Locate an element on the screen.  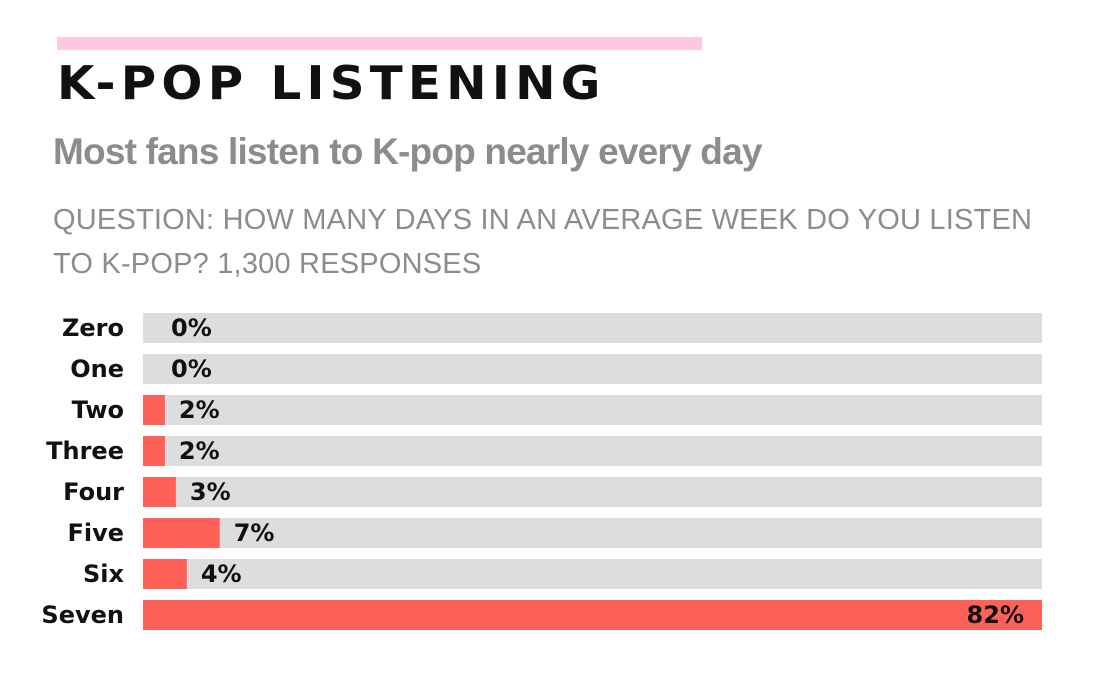
value-label-six: 4% is located at coordinates (221, 574).